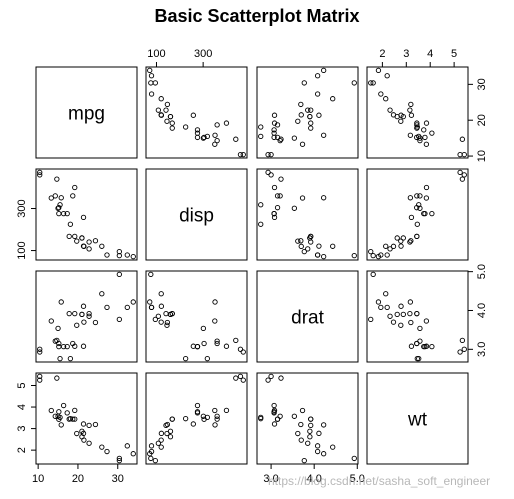 This screenshot has height=499, width=514. Describe the element at coordinates (477, 120) in the screenshot. I see `y-axis-mpg: 10 20 30` at that location.